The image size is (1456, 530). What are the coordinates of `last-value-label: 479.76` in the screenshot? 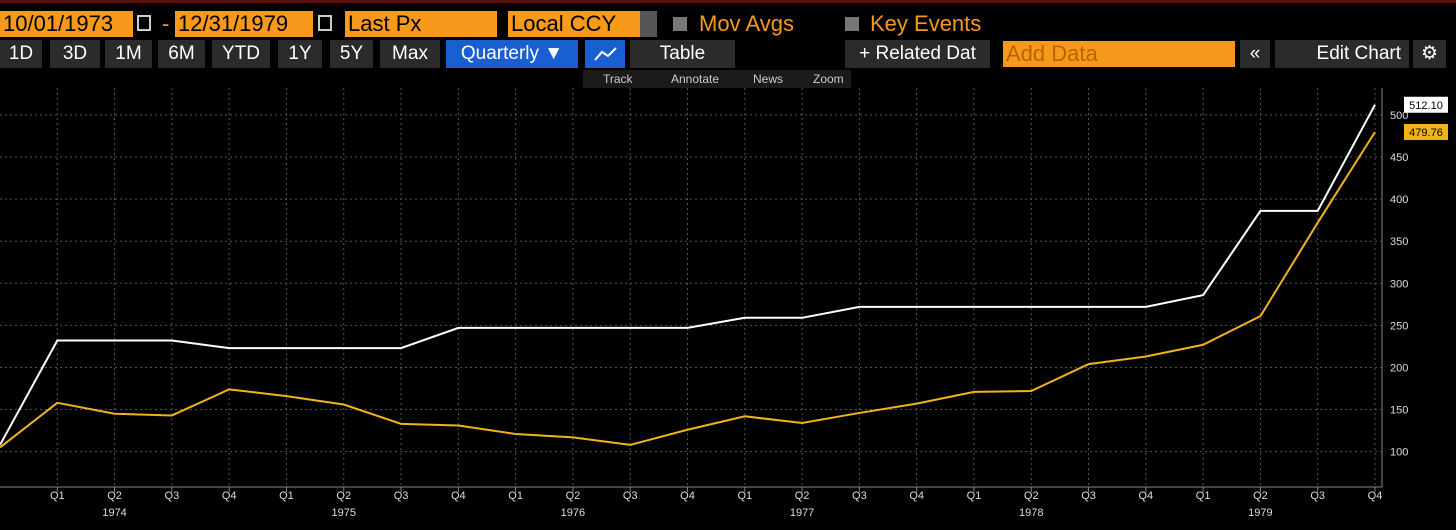 It's located at (1426, 133).